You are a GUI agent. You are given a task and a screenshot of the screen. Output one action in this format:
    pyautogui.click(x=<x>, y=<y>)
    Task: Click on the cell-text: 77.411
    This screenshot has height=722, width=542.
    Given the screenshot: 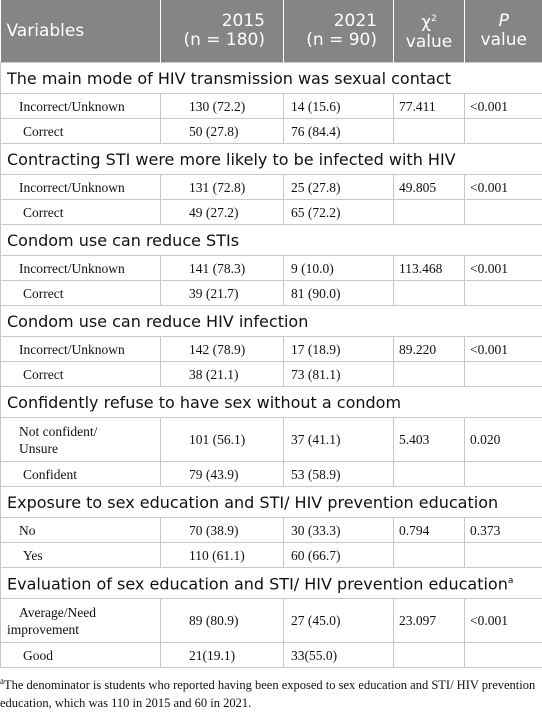 What is the action you would take?
    pyautogui.click(x=417, y=106)
    